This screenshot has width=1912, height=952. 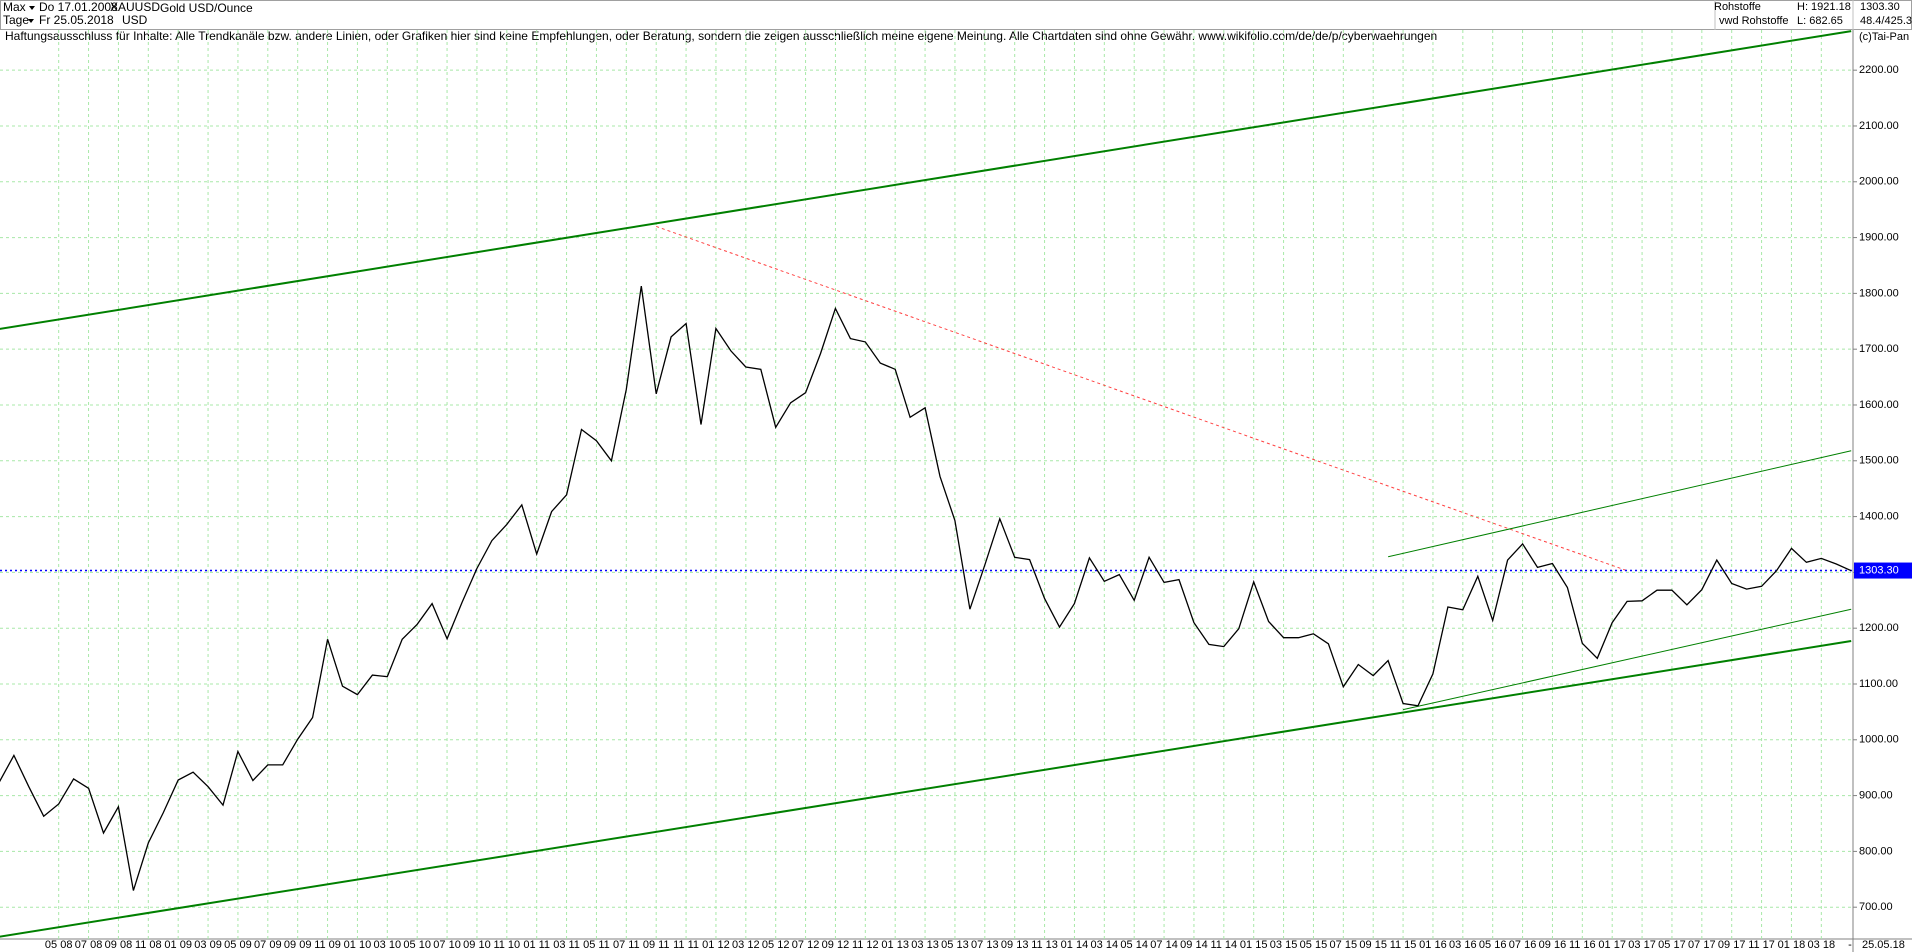 What do you see at coordinates (985, 945) in the screenshot?
I see `x-tick-label: 07 13` at bounding box center [985, 945].